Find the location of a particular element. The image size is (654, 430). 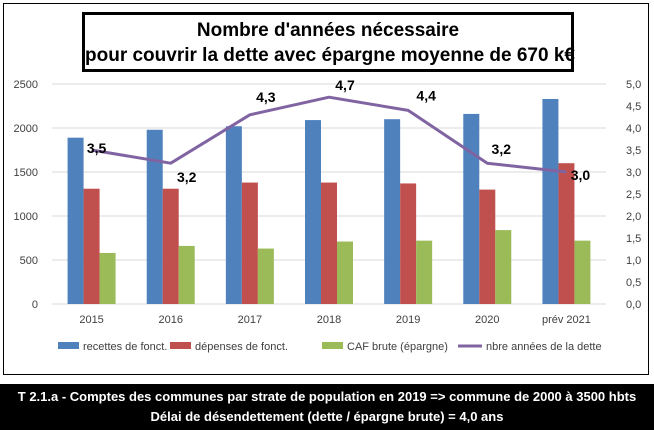

y-left-tick-label: 2500 is located at coordinates (26, 85).